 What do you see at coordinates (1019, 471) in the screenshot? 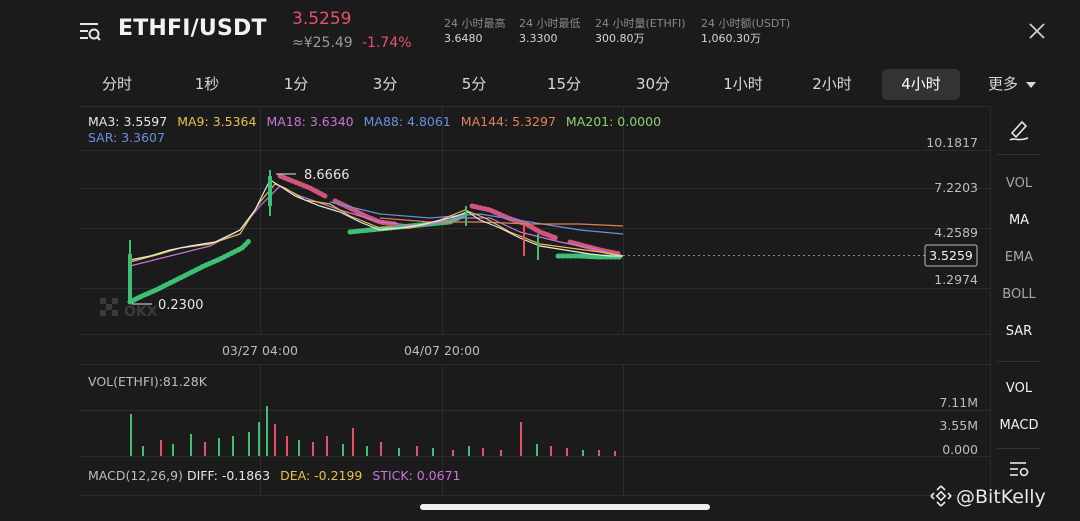
I see `indicator-settings-icon` at bounding box center [1019, 471].